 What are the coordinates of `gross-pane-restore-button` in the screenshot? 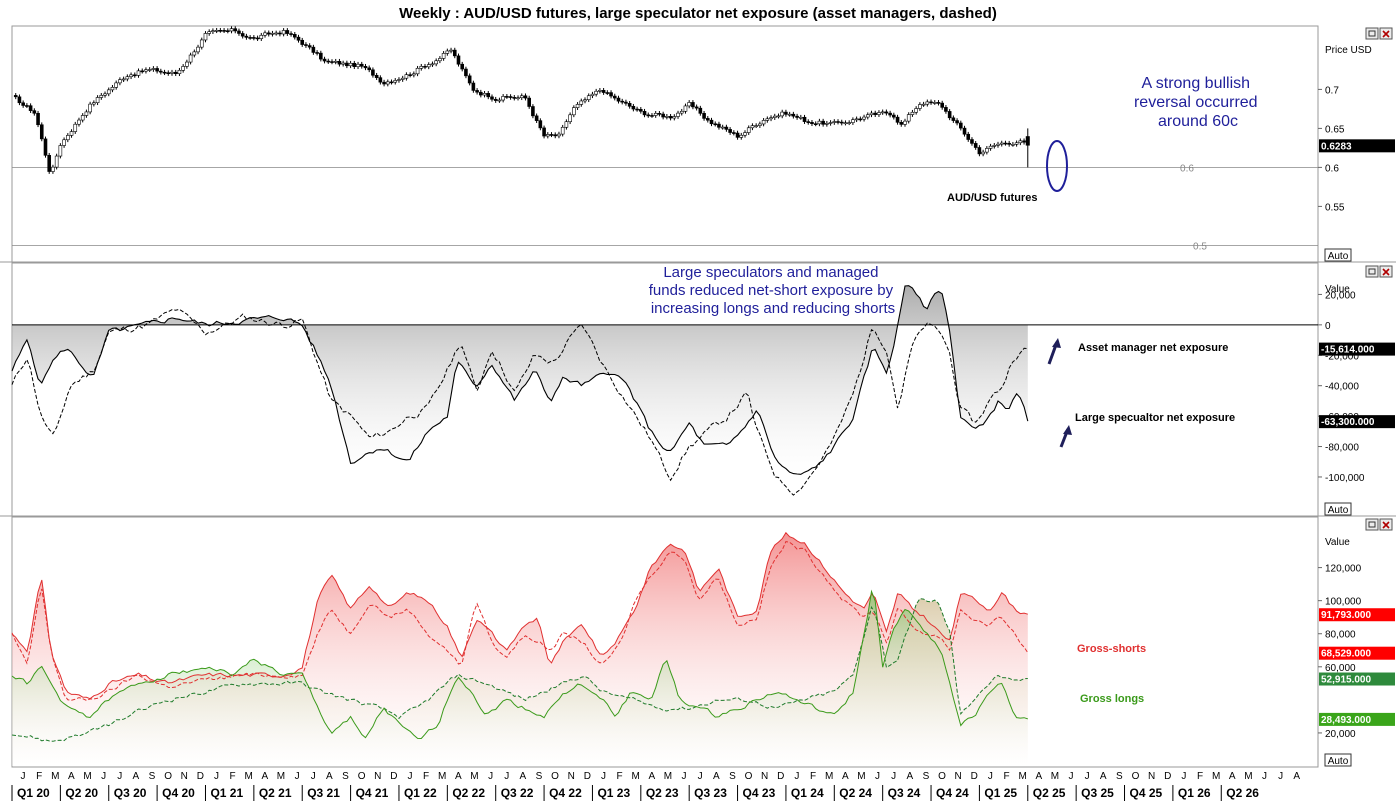 It's located at (1372, 524).